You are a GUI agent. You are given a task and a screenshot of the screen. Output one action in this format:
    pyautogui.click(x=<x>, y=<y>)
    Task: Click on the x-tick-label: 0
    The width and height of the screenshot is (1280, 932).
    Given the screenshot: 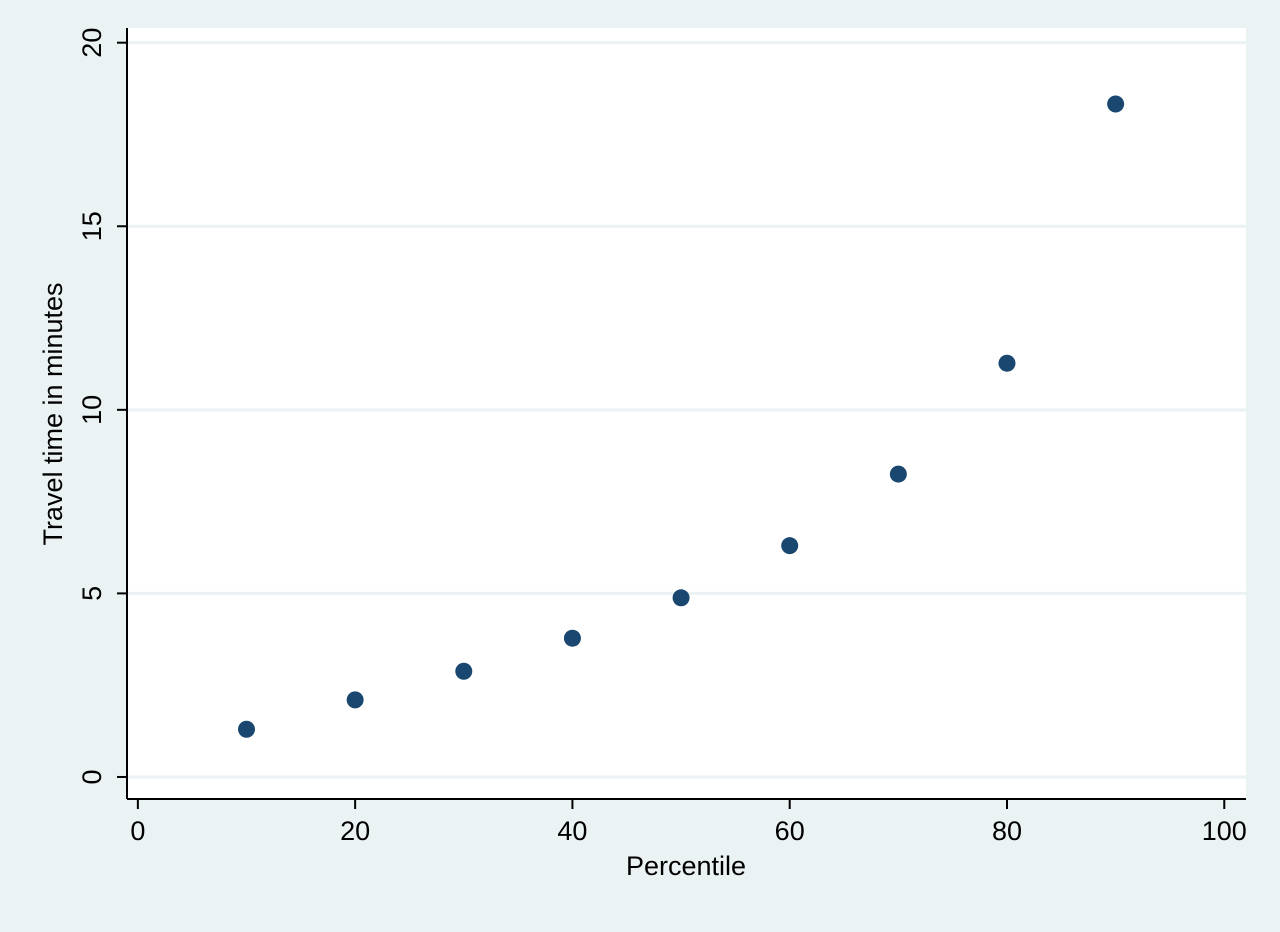 What is the action you would take?
    pyautogui.click(x=137, y=831)
    